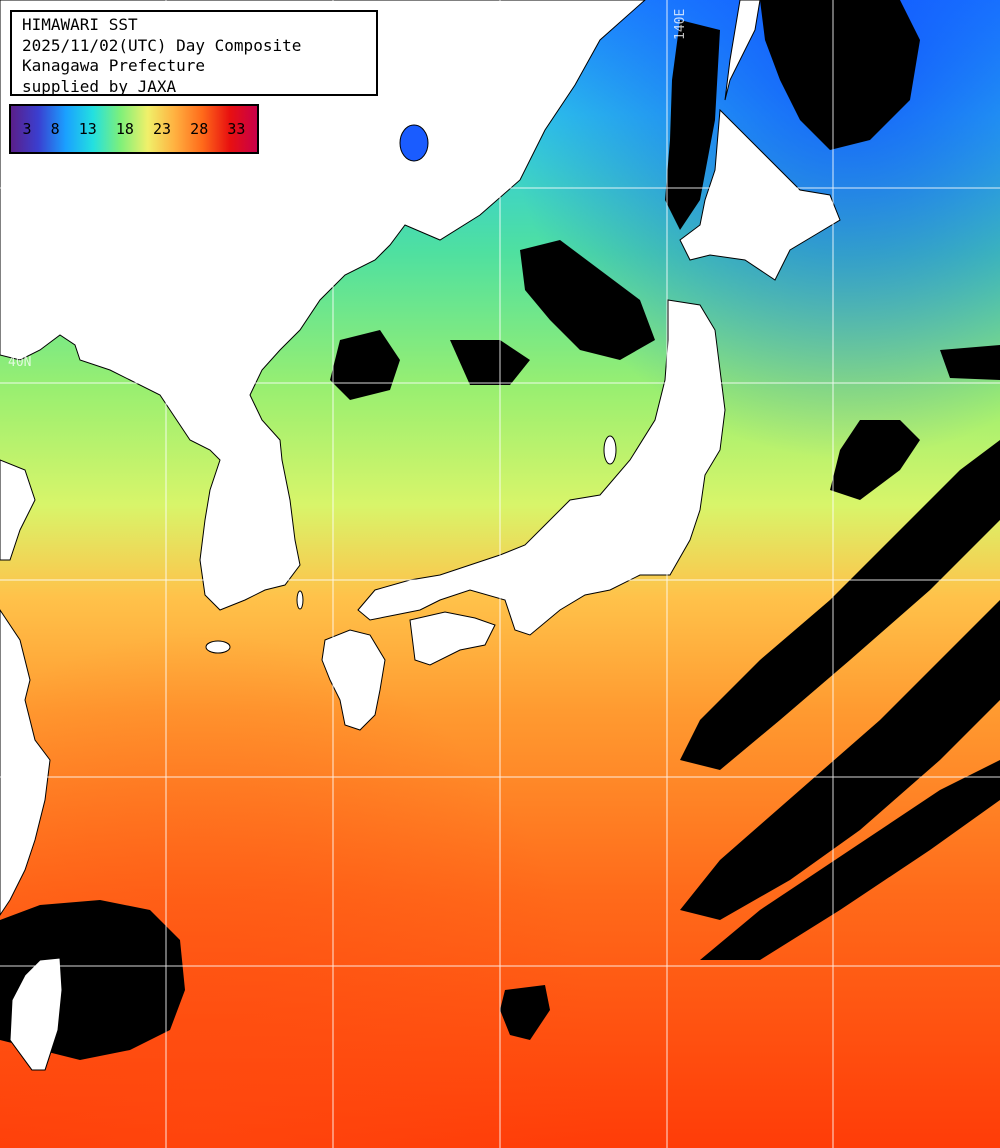  What do you see at coordinates (199, 129) in the screenshot?
I see `legend-tick: 28` at bounding box center [199, 129].